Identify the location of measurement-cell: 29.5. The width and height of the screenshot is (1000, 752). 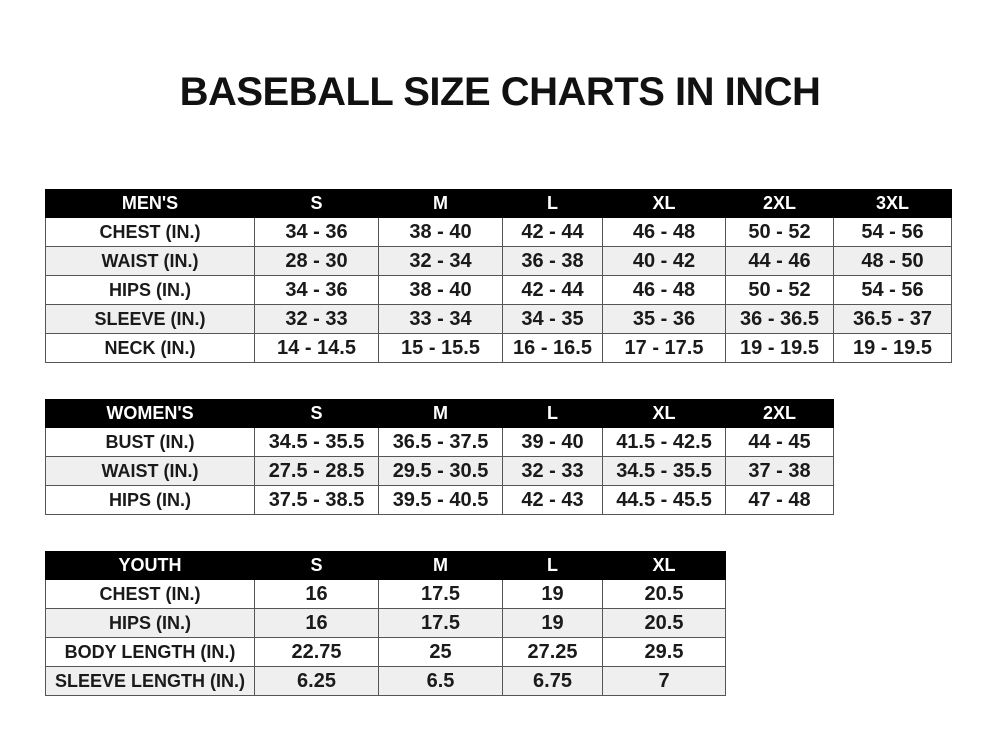
(664, 652).